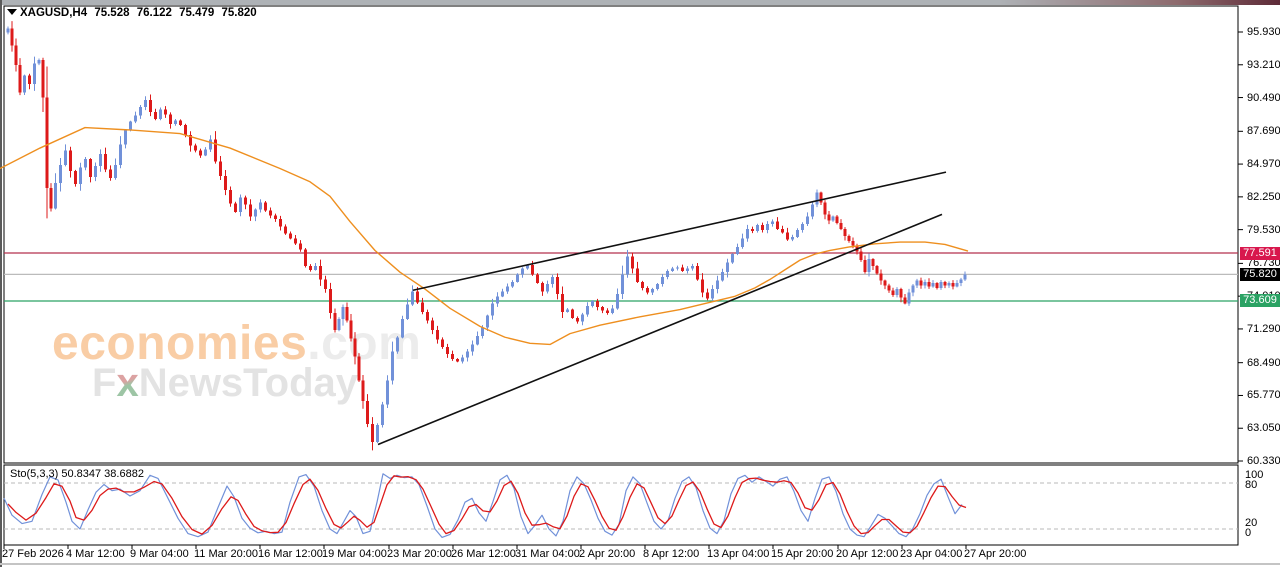  What do you see at coordinates (1263, 32) in the screenshot?
I see `price-tick-label: 95.930` at bounding box center [1263, 32].